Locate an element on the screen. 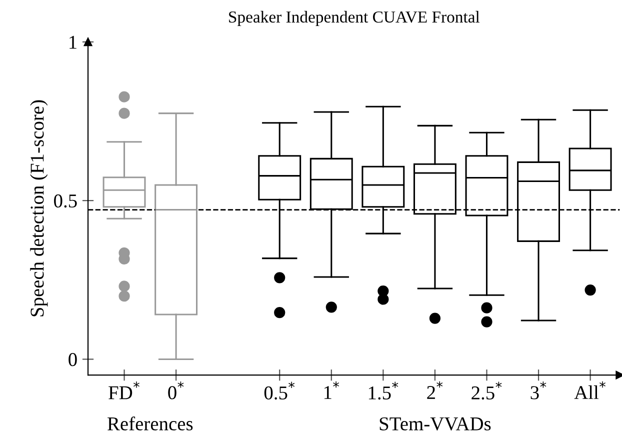 Image resolution: width=622 pixels, height=446 pixels. x-tick-label: 3$^{*}$ is located at coordinates (538, 391).